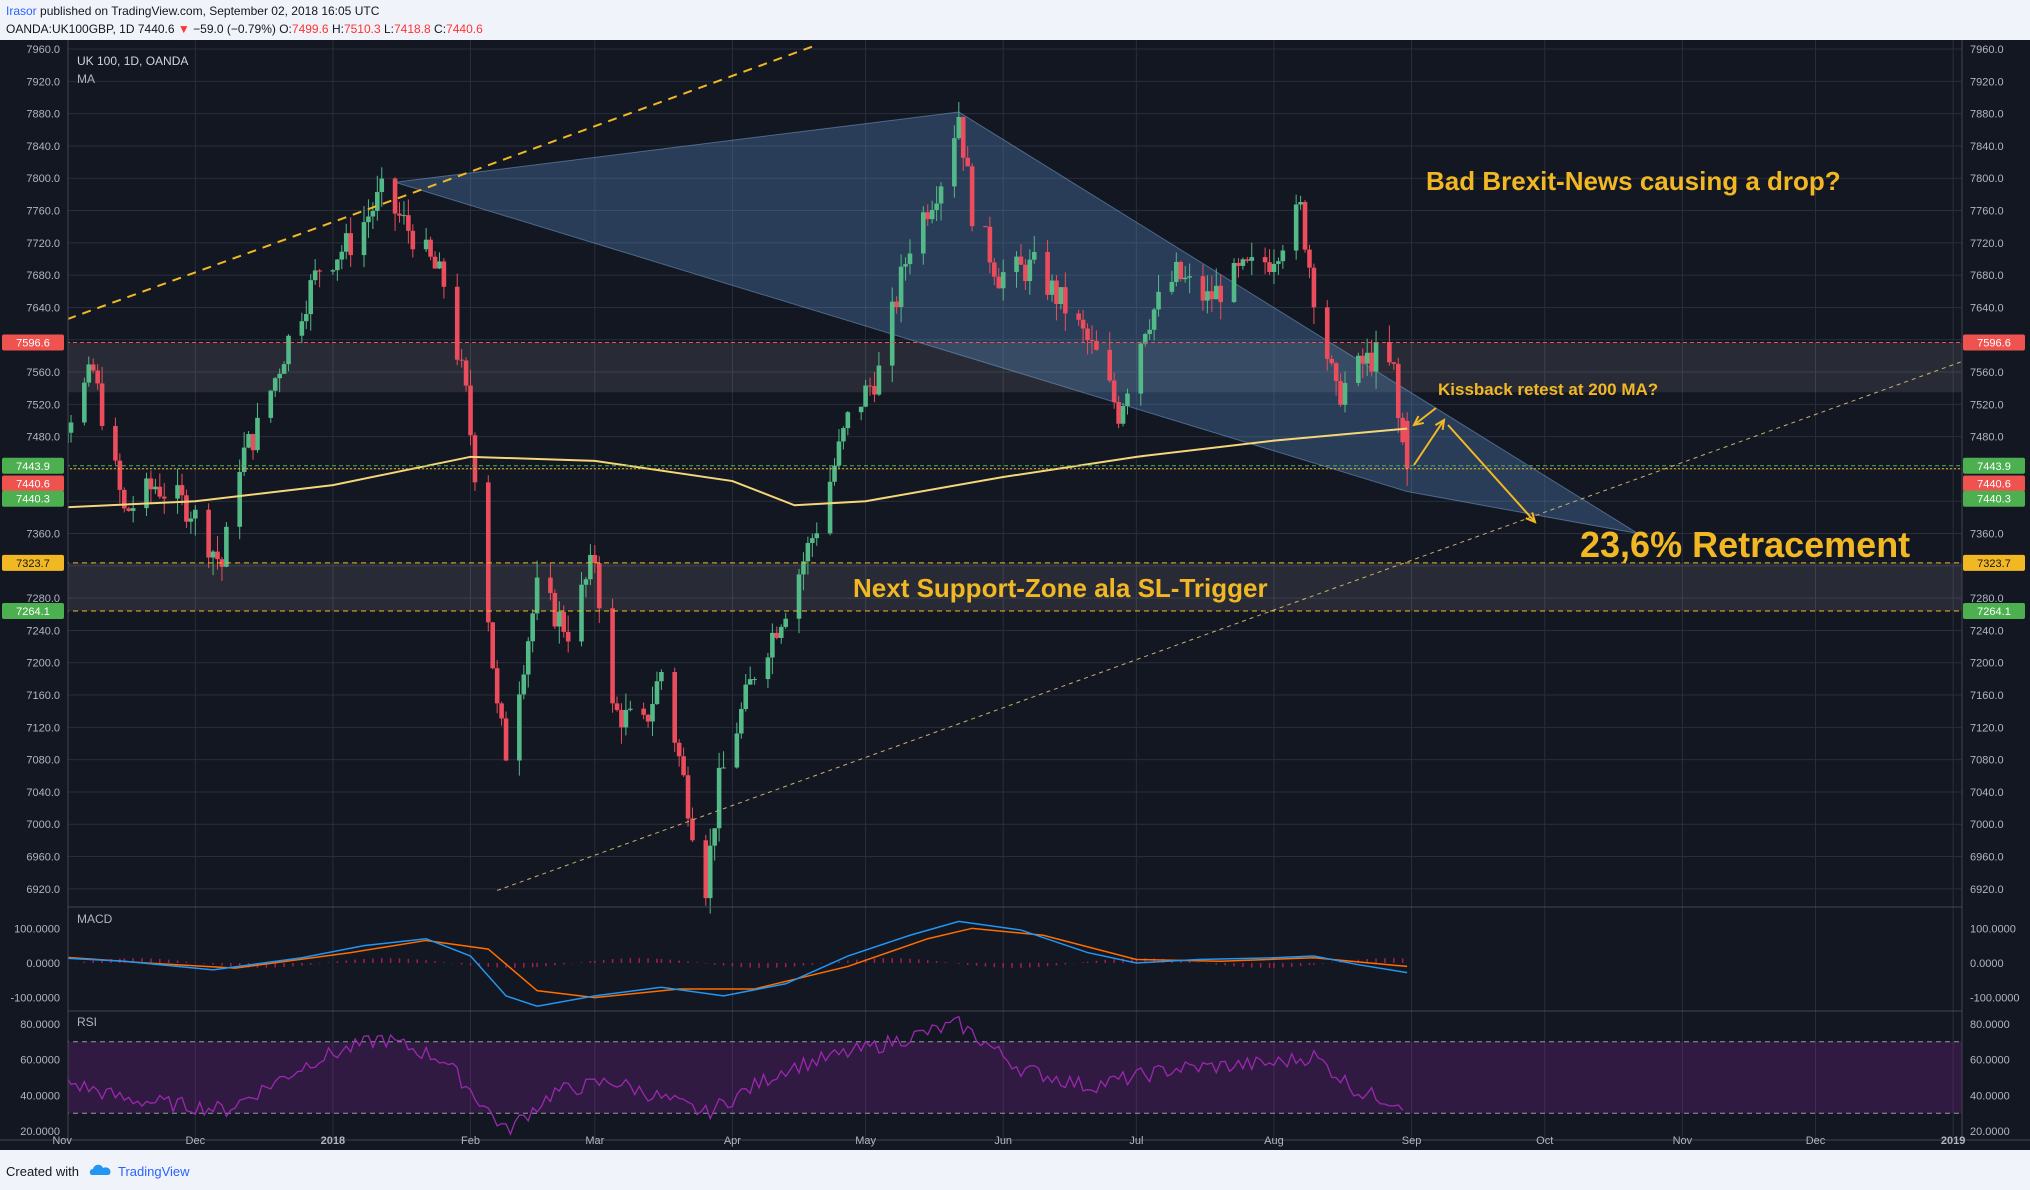 Image resolution: width=2030 pixels, height=1190 pixels. Describe the element at coordinates (43, 276) in the screenshot. I see `price-tick-left: 7680.0` at that location.